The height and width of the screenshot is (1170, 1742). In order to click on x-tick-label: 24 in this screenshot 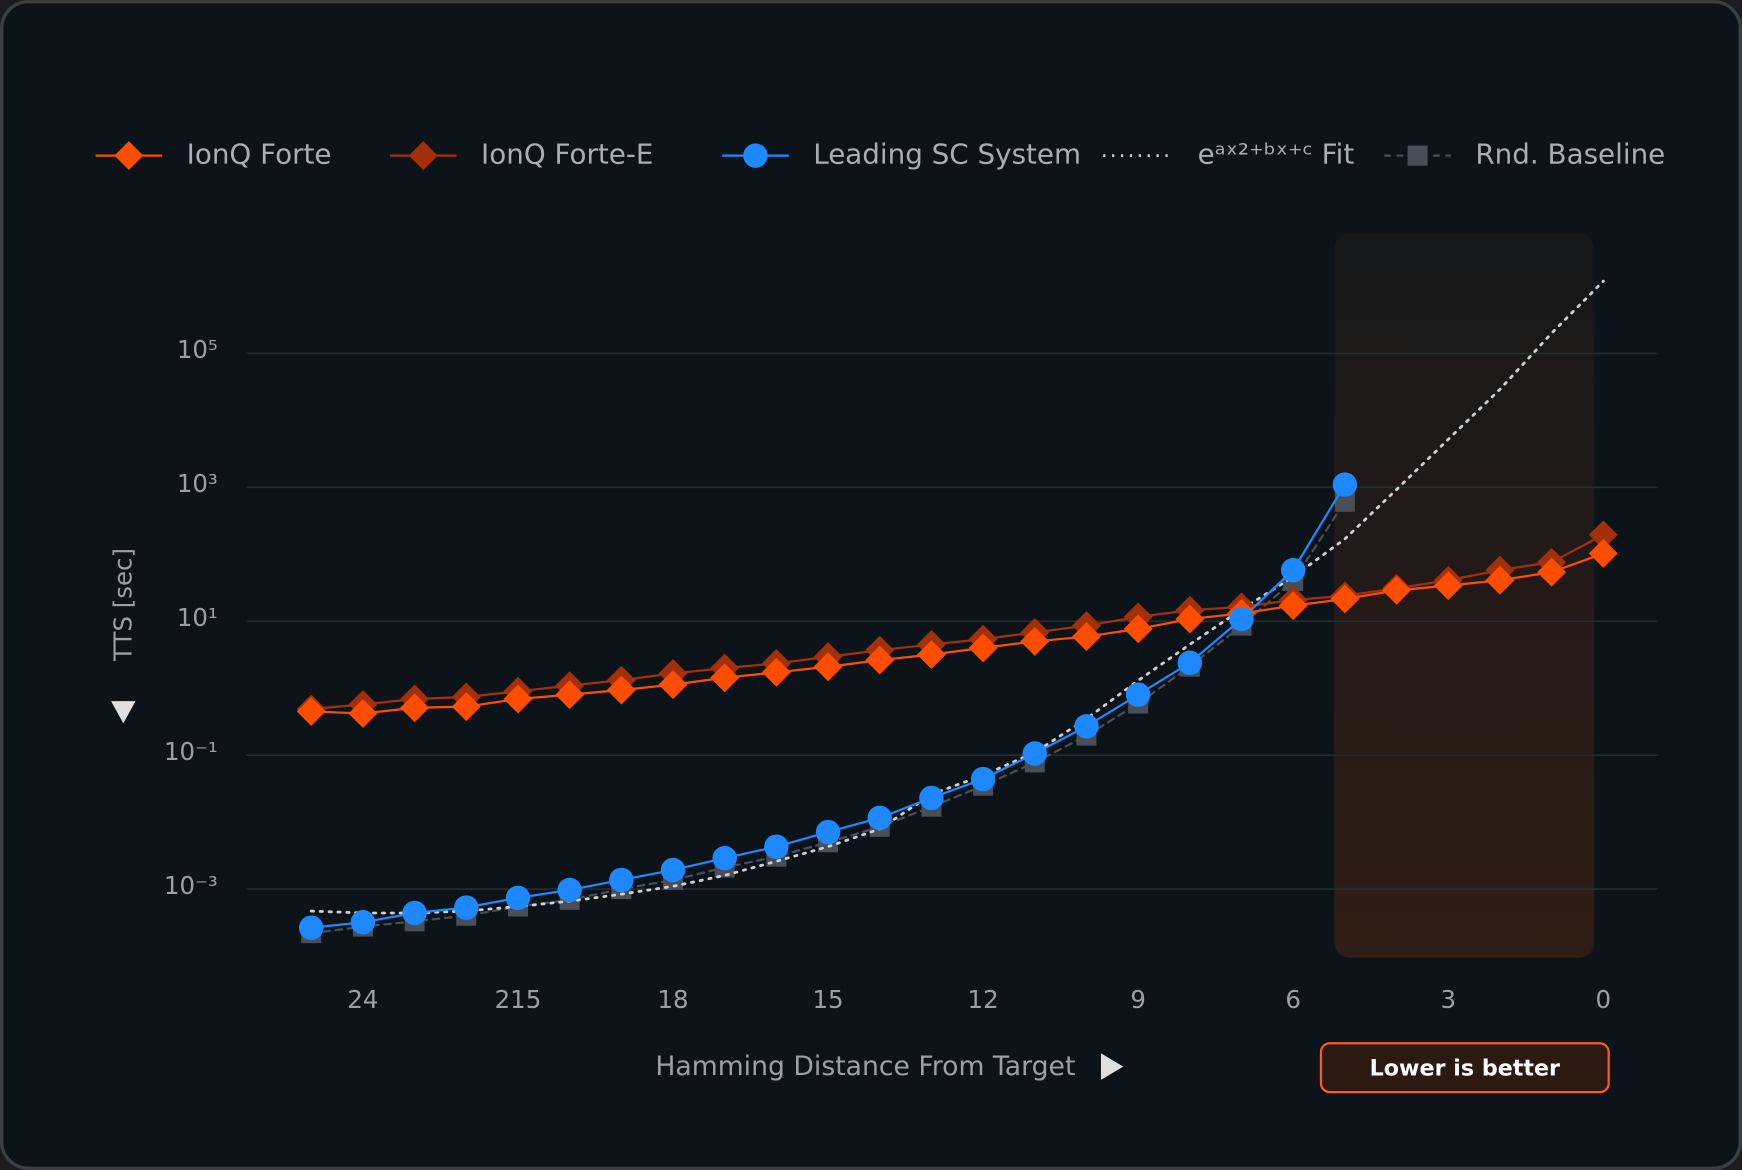, I will do `click(362, 999)`.